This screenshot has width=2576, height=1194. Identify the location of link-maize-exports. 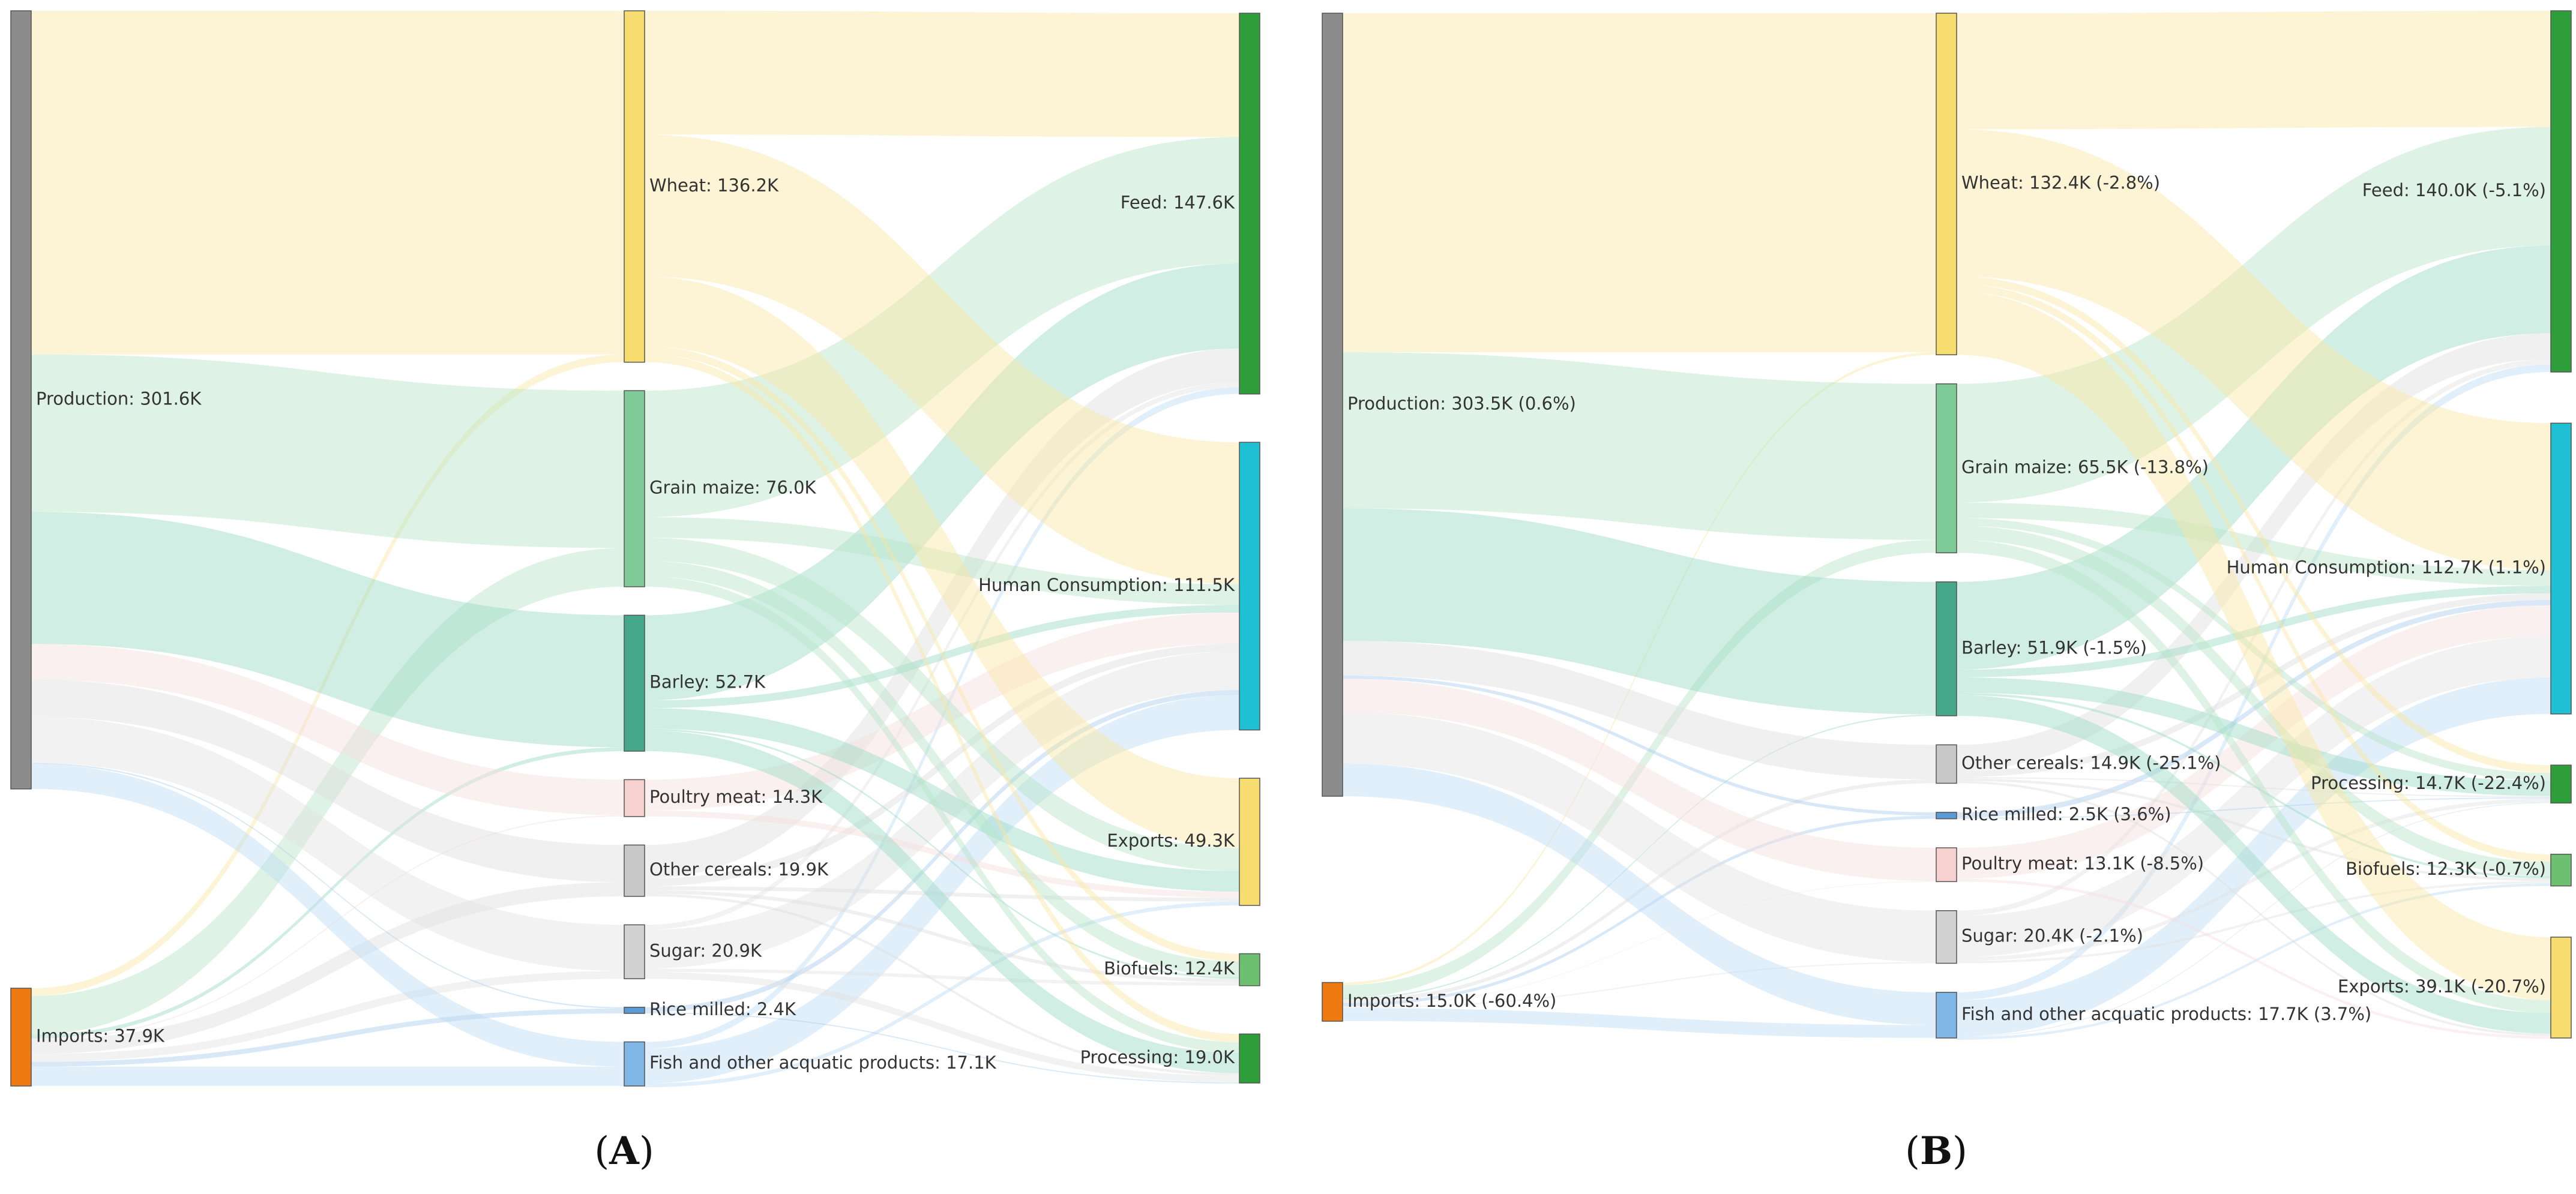
(2254, 776).